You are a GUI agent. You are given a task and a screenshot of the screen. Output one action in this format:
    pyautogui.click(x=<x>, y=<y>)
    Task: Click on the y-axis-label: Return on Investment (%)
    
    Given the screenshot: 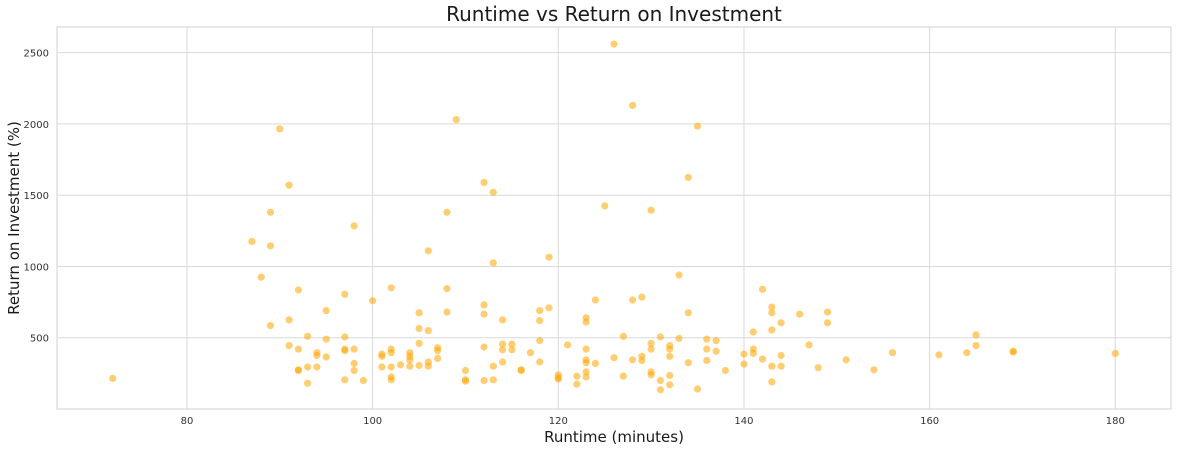 What is the action you would take?
    pyautogui.click(x=14, y=218)
    